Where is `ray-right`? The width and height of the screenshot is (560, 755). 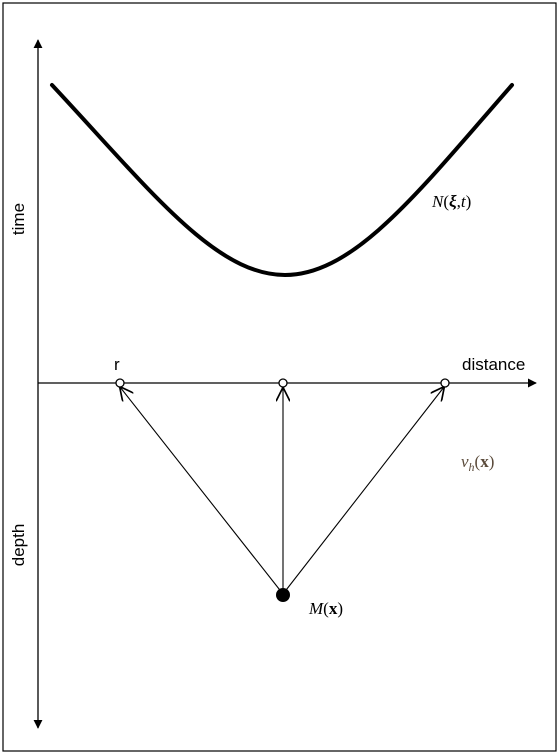
ray-right is located at coordinates (363, 491).